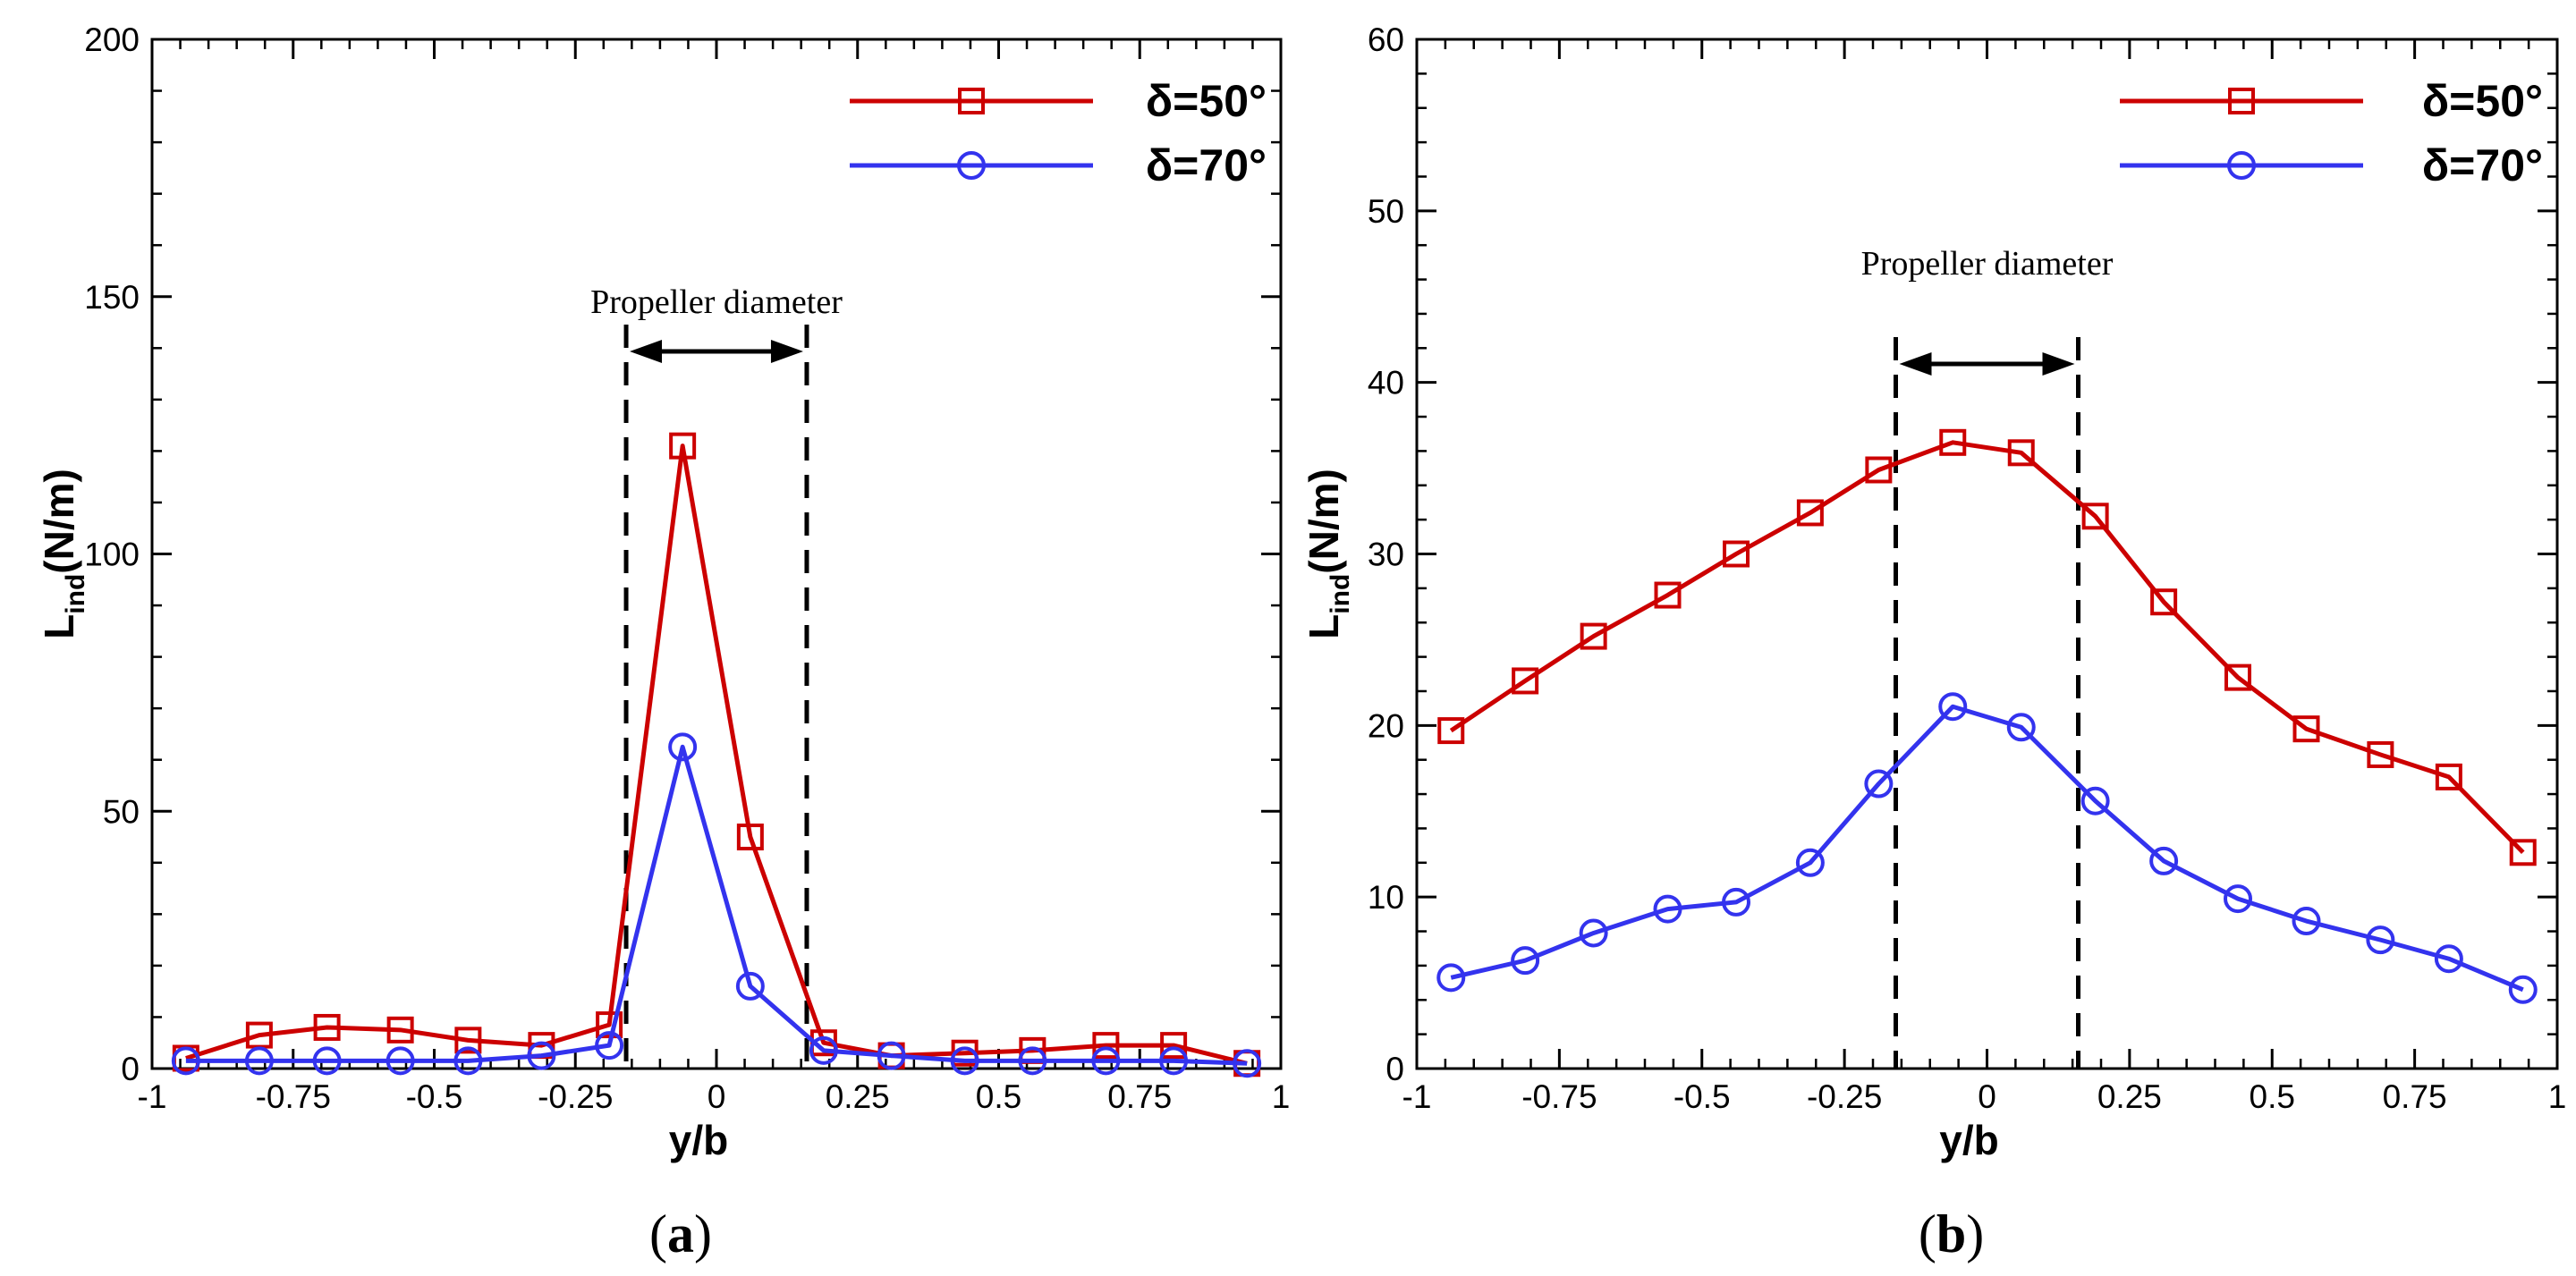 Image resolution: width=2576 pixels, height=1276 pixels. What do you see at coordinates (1386, 897) in the screenshot?
I see `y-tick-label: 10` at bounding box center [1386, 897].